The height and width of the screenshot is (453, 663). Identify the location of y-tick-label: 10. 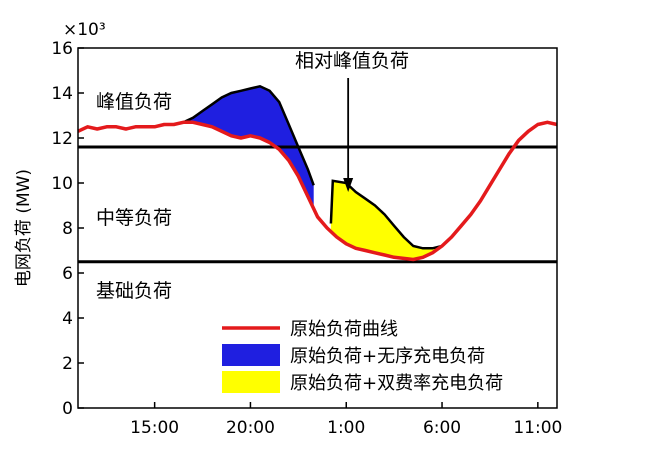
(62, 184).